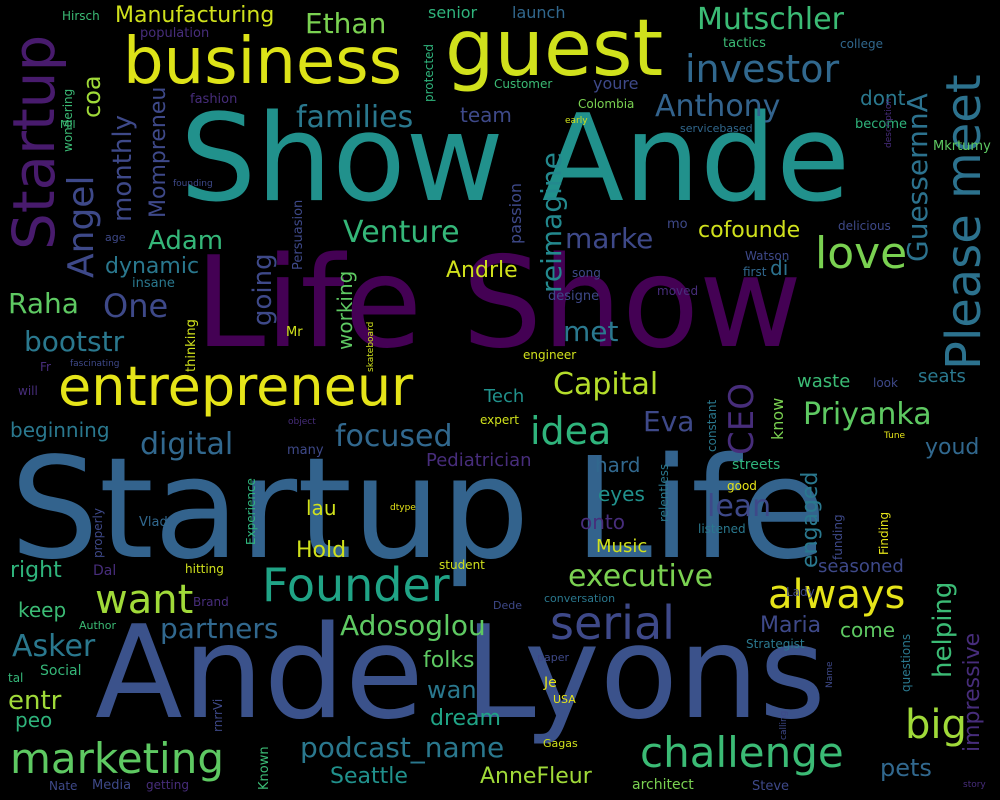 The image size is (1000, 800). What do you see at coordinates (972, 692) in the screenshot?
I see `word-impressive: impressive` at bounding box center [972, 692].